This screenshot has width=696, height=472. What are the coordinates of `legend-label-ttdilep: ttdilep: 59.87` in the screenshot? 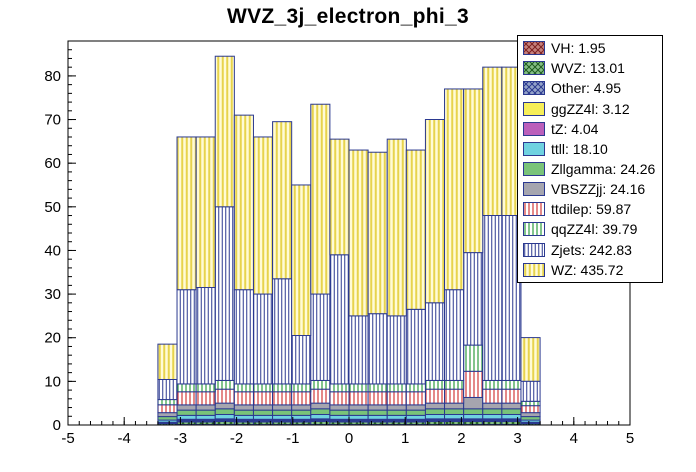 It's located at (591, 209).